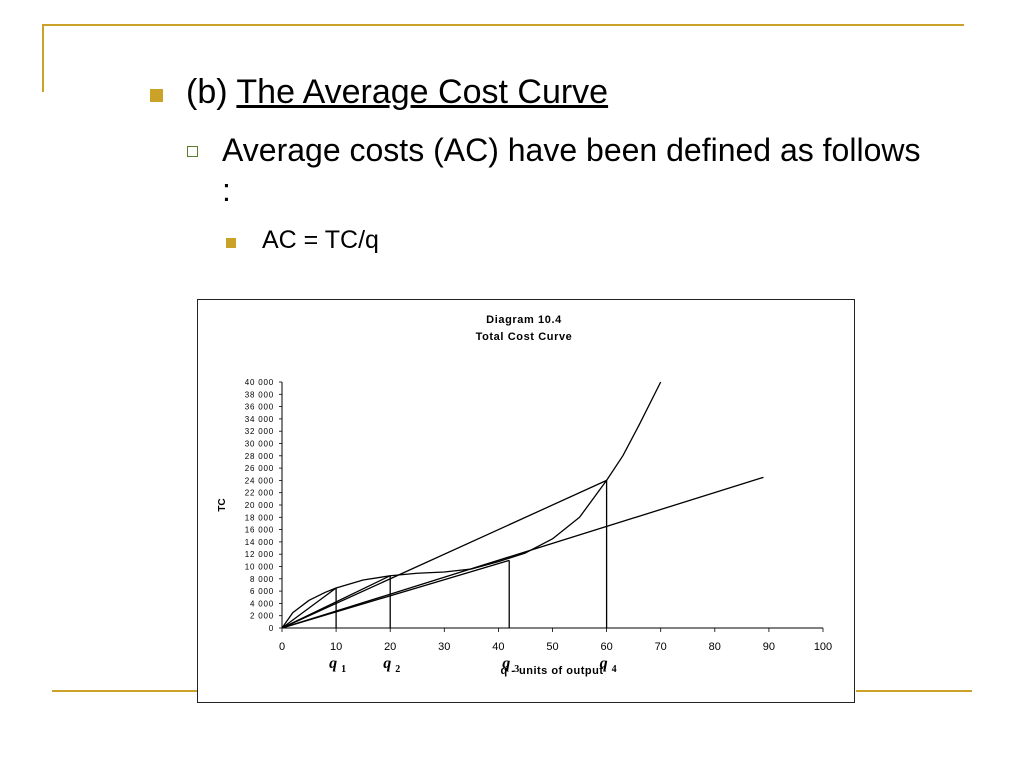 Image resolution: width=1024 pixels, height=768 pixels. Describe the element at coordinates (614, 669) in the screenshot. I see `q-label-sub-4: 4` at that location.